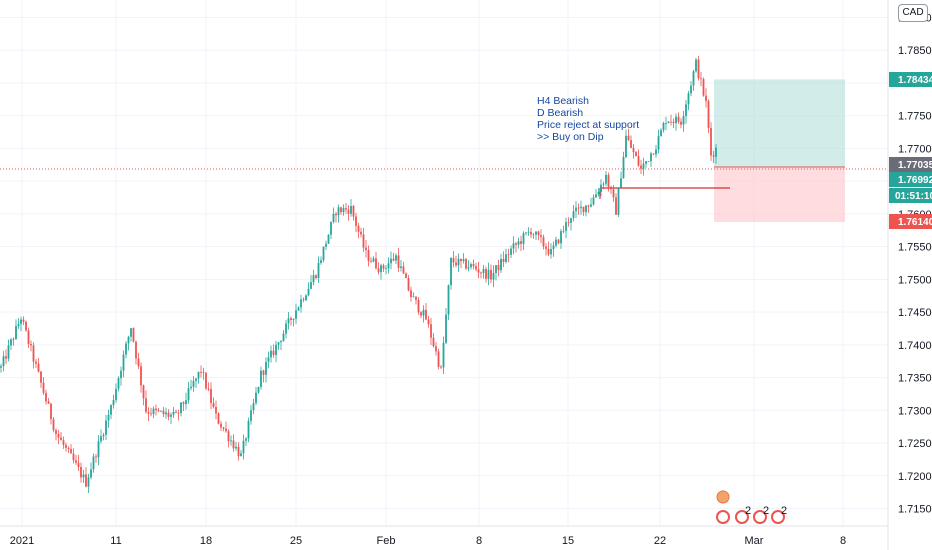 The height and width of the screenshot is (550, 932). I want to click on stop-loss-price-badge, so click(910, 221).